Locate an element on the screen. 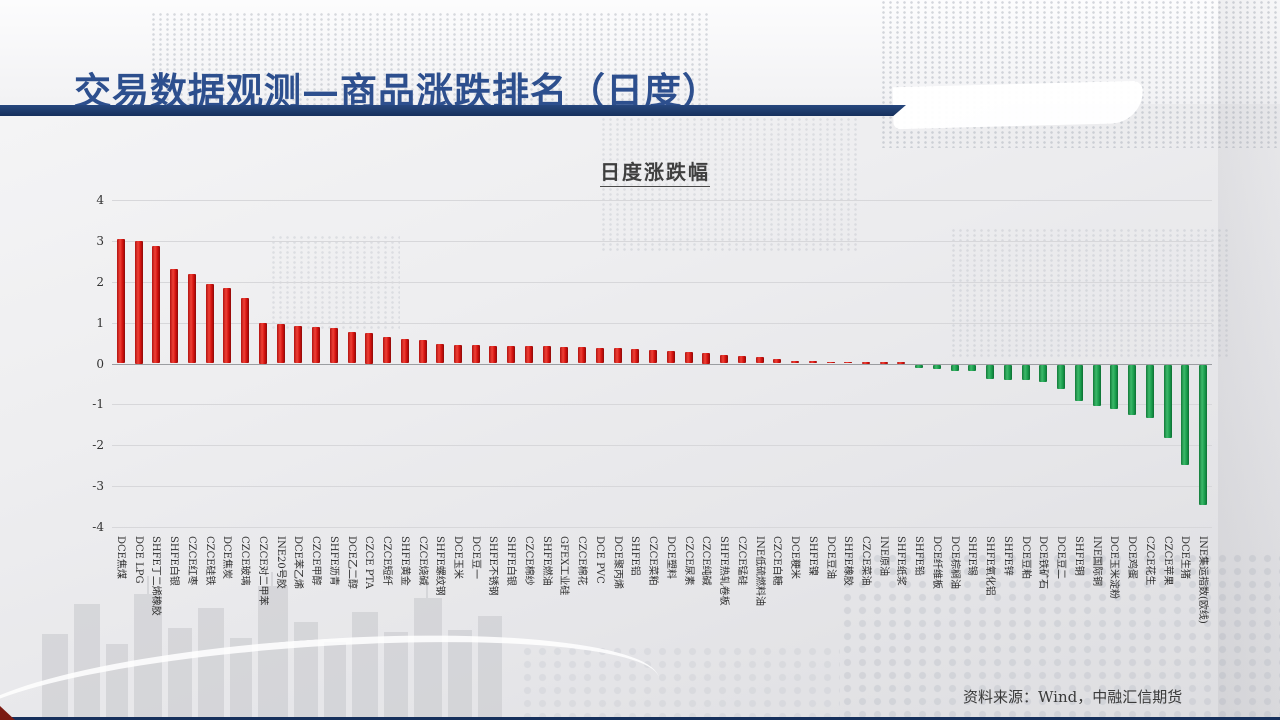 The image size is (1280, 720). x-axis-label: DCE豆一 is located at coordinates (475, 557).